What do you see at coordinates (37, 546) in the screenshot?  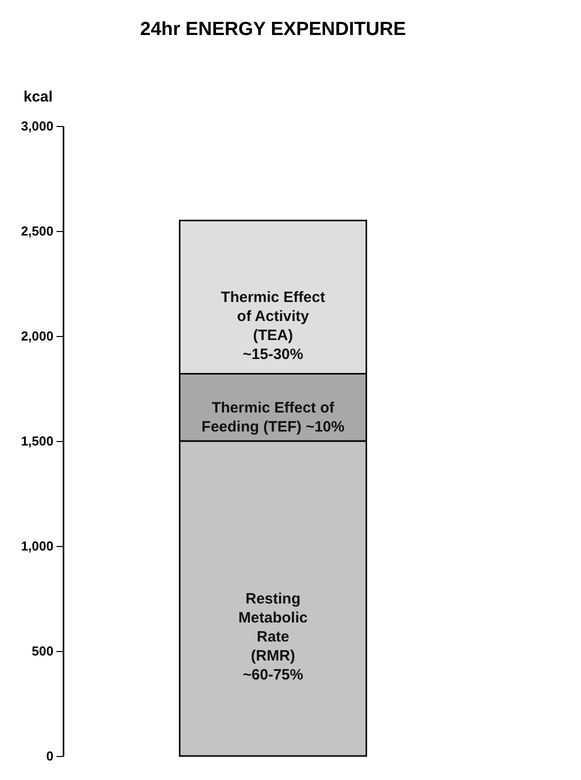 I see `y-tick-label: 1,000` at bounding box center [37, 546].